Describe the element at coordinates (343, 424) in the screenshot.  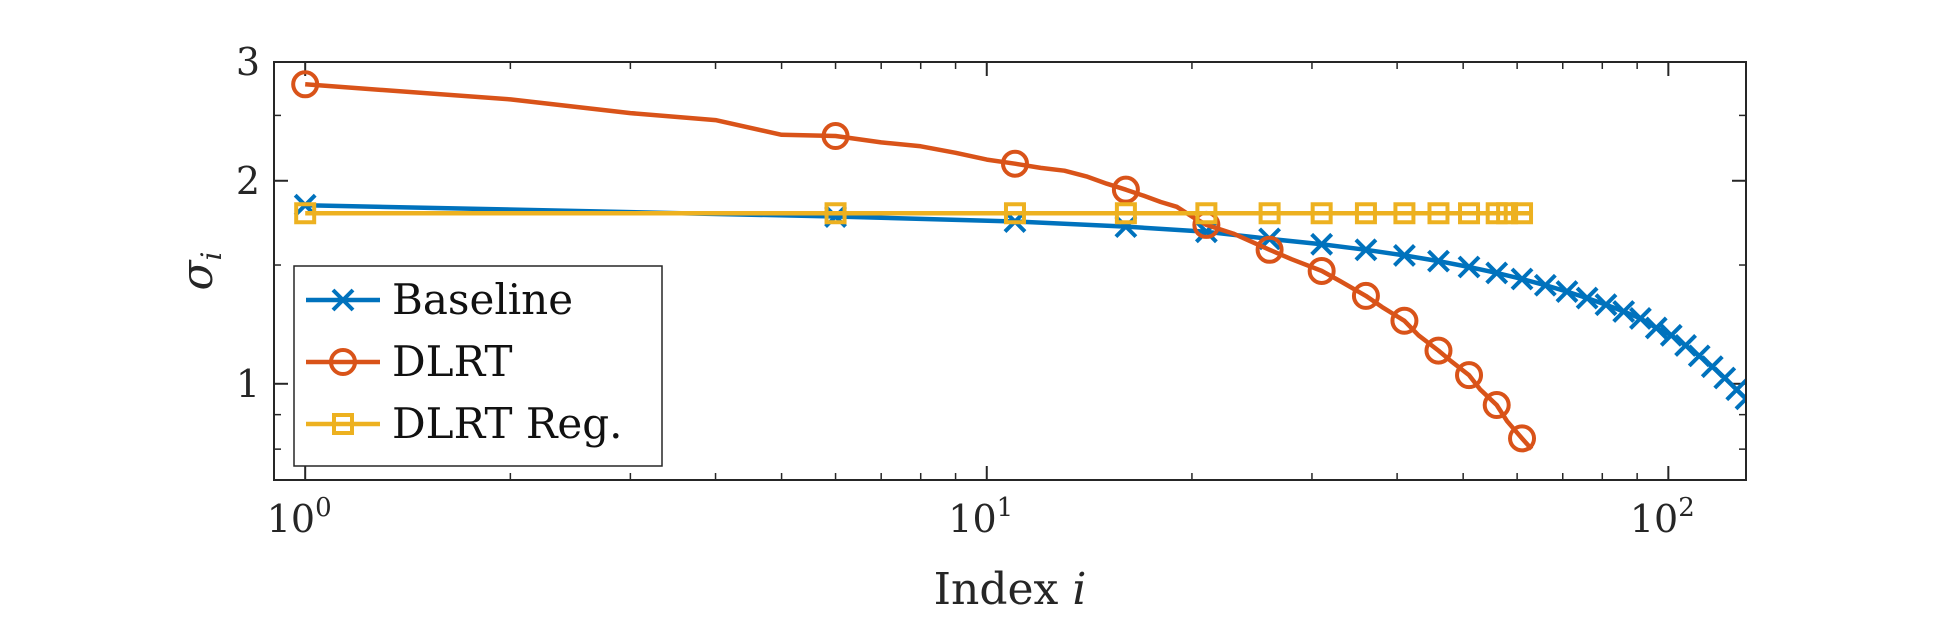
I see `legend-marker-dlrt-reg` at that location.